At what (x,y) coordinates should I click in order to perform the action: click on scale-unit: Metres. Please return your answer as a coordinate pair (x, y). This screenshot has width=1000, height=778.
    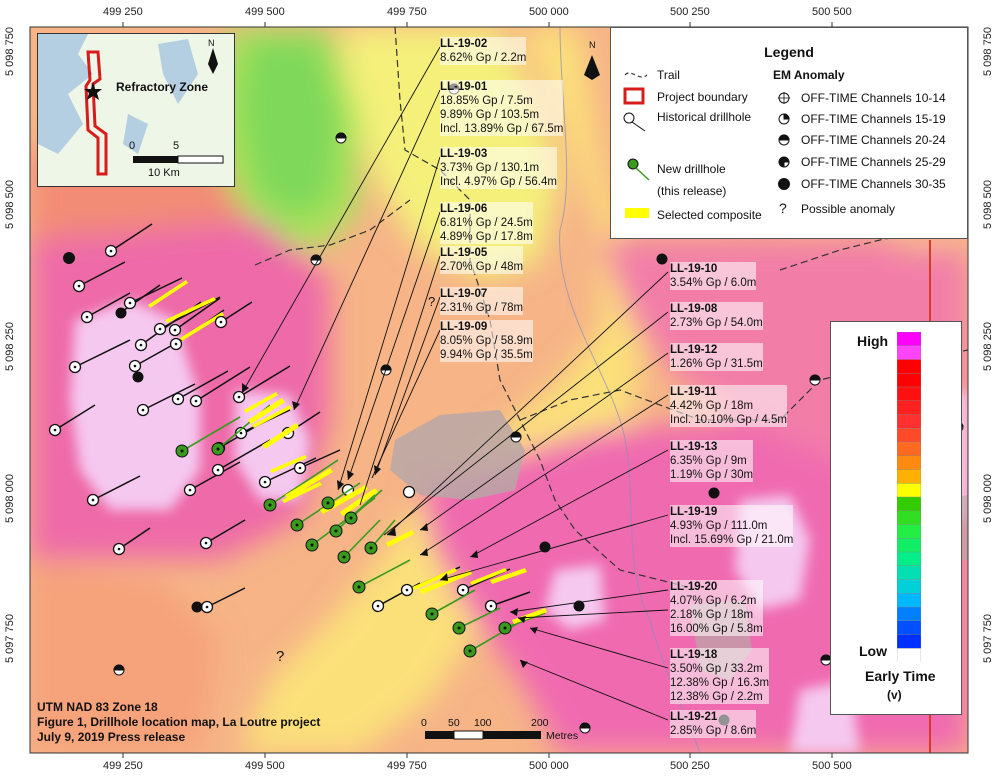
    Looking at the image, I should click on (562, 736).